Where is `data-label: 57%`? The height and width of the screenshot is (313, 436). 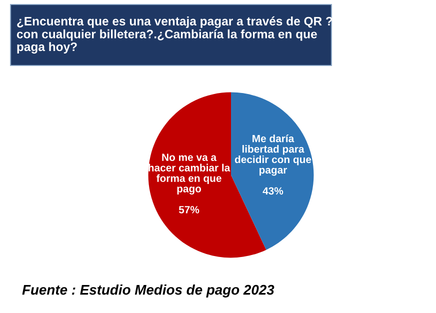
data-label: 57% is located at coordinates (189, 210).